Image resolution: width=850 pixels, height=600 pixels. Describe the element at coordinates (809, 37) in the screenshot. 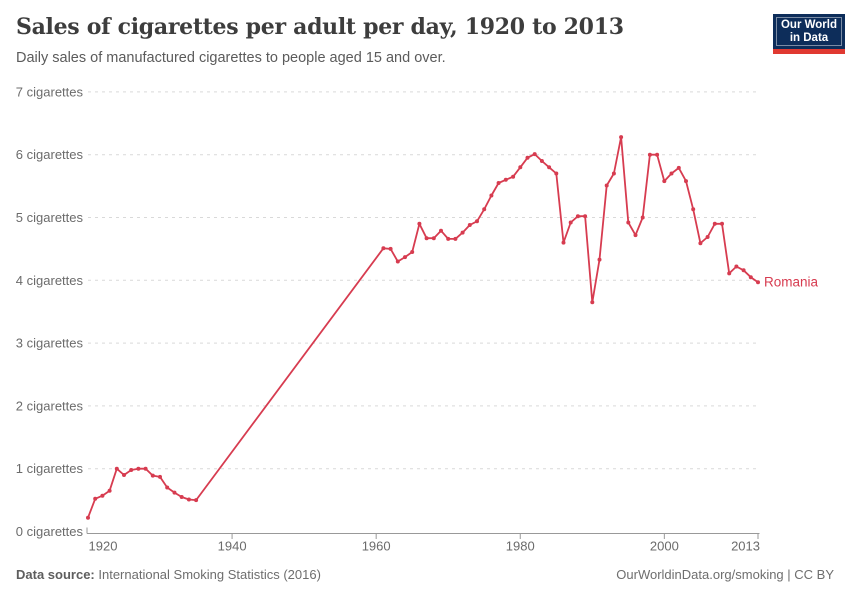

I see `owid-logo-line2: in Data` at that location.